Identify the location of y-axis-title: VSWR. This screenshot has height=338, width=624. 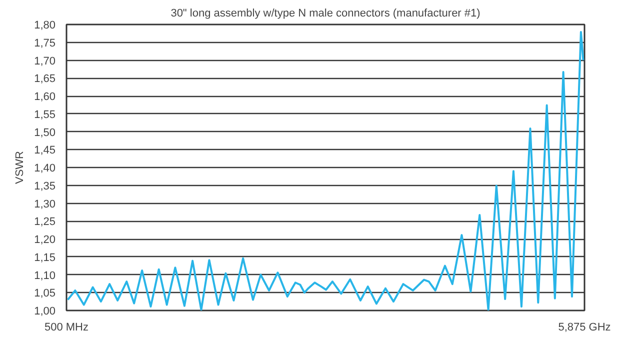
(20, 167).